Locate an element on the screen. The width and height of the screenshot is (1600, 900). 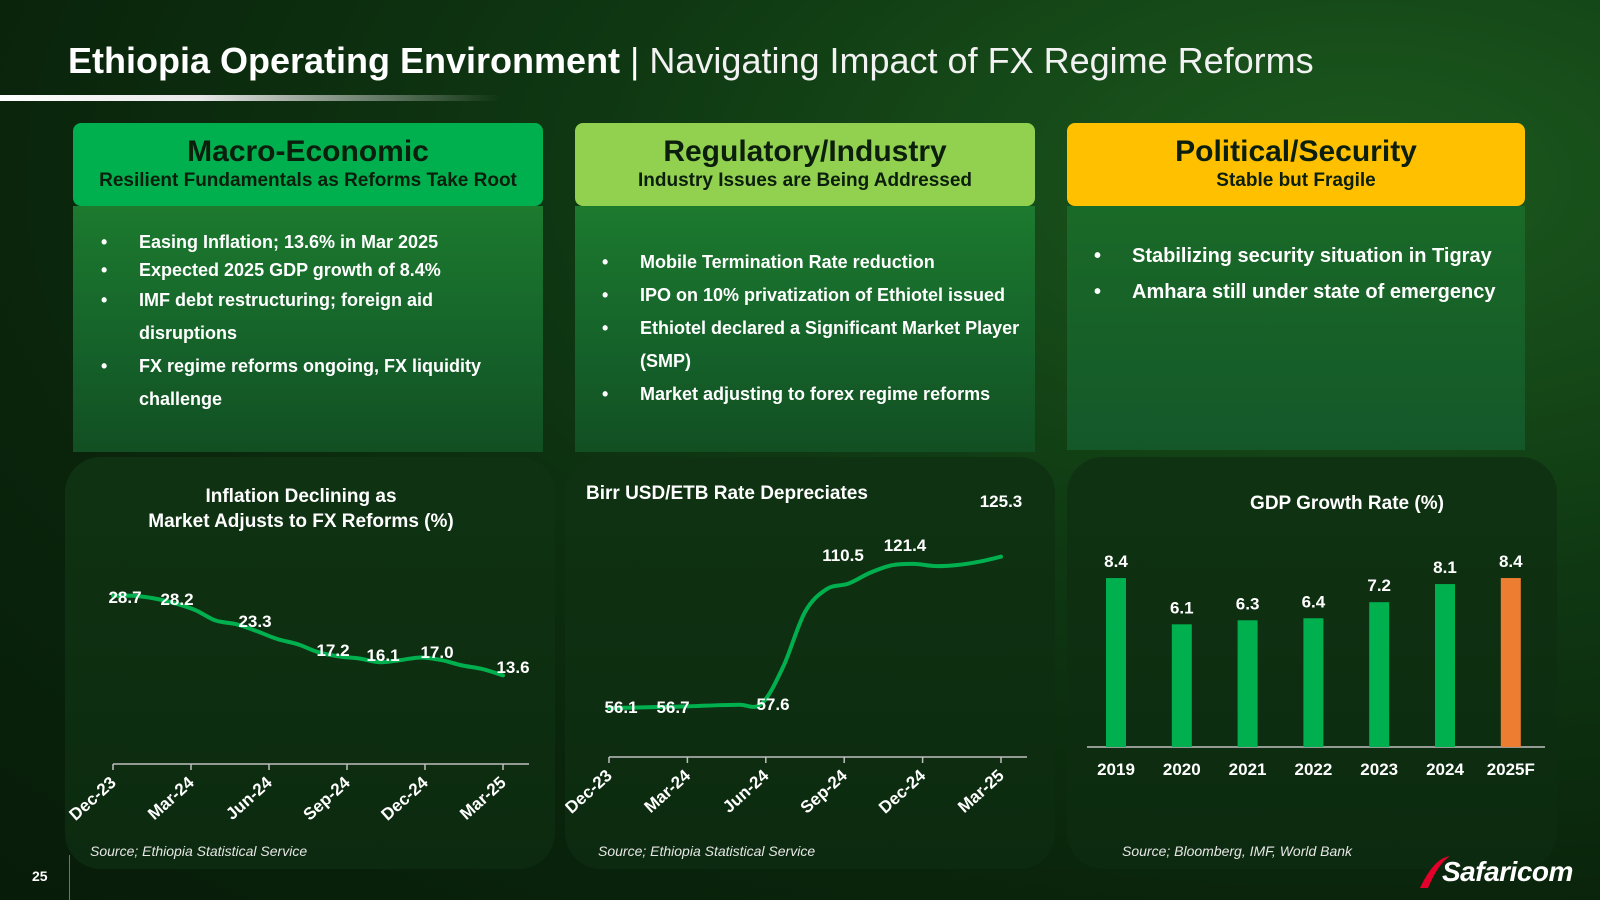
x-tick-label: 2024 is located at coordinates (1445, 769).